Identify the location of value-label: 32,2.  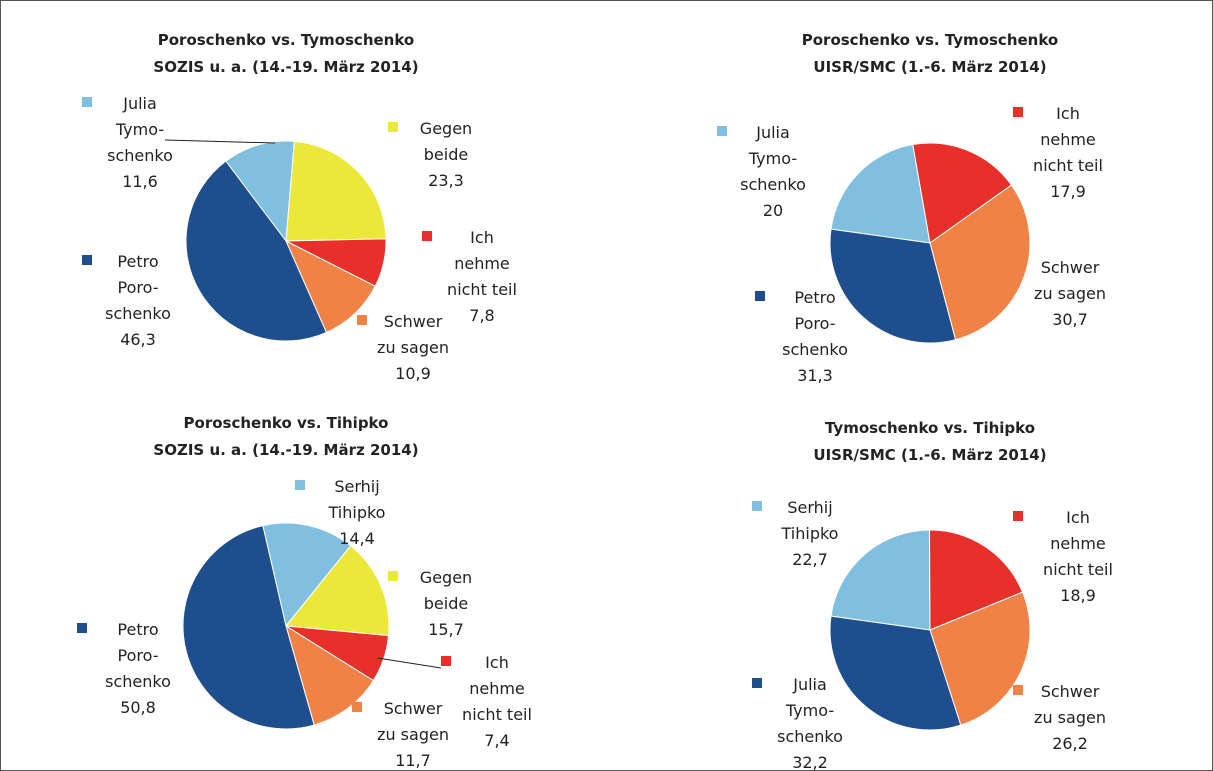
(810, 762).